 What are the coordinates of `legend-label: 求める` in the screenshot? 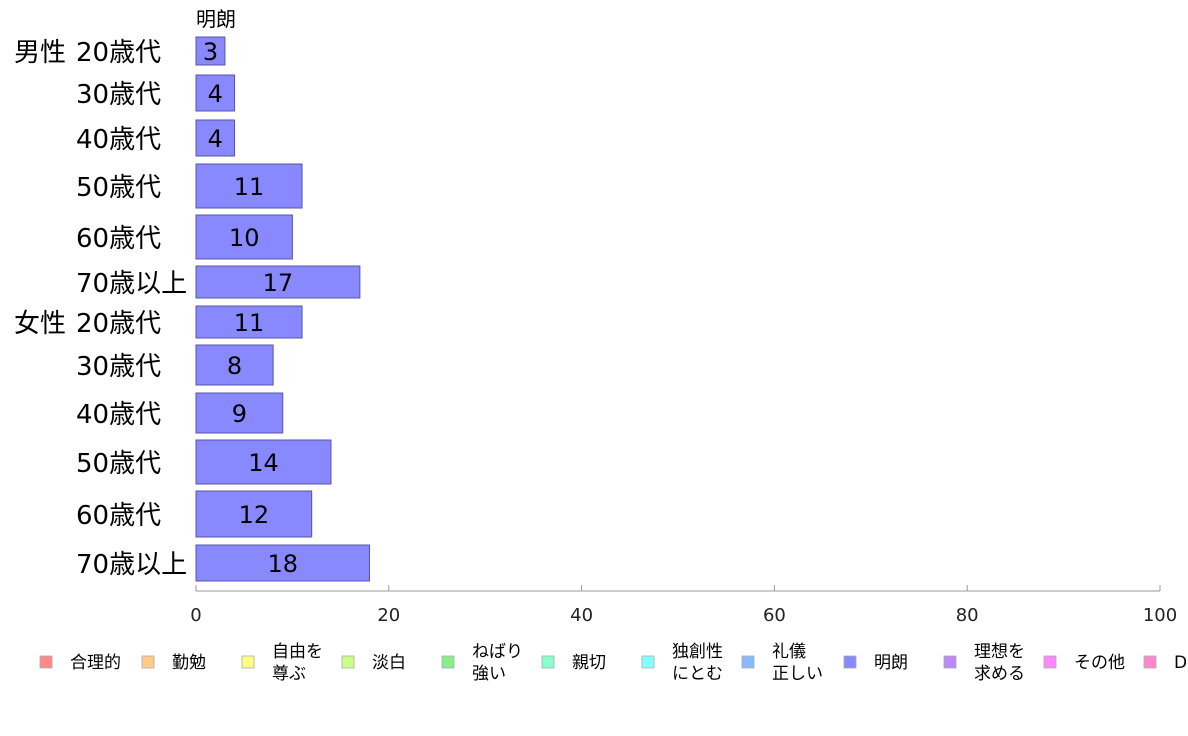 It's located at (999, 674).